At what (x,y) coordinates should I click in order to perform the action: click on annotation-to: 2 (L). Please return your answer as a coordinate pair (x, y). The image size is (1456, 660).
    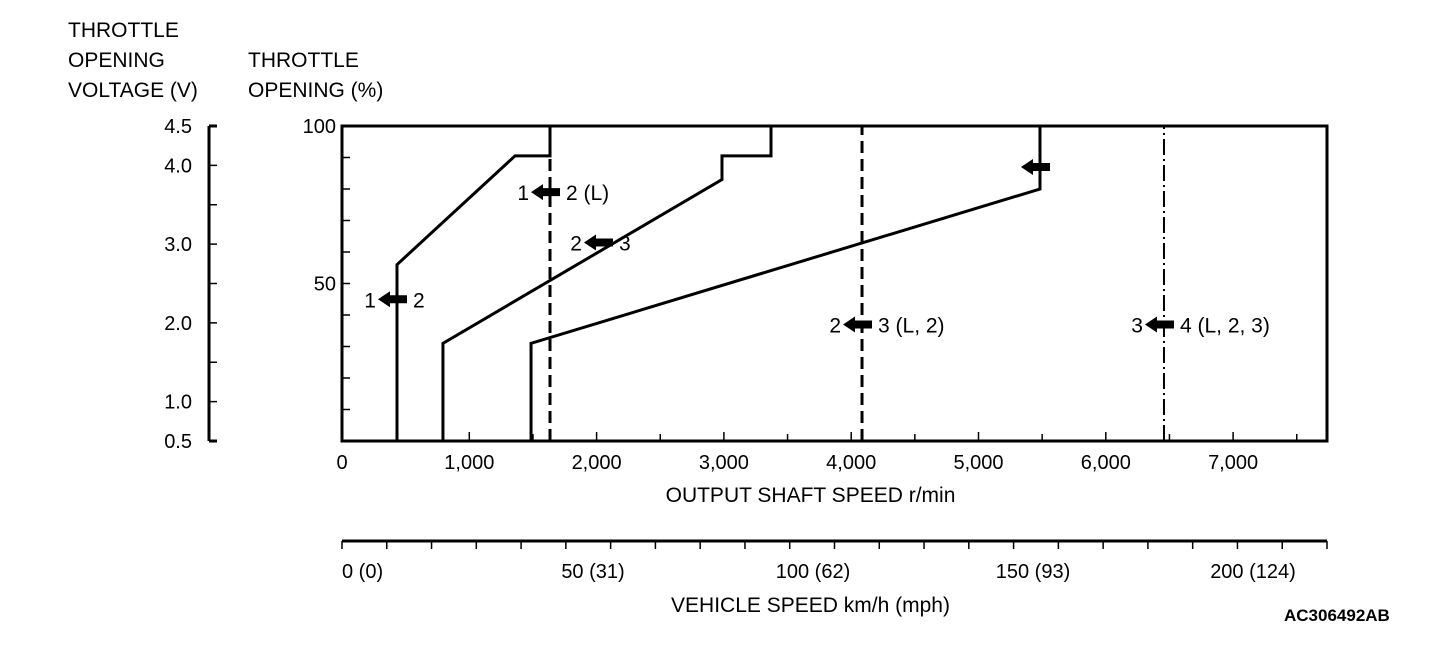
    Looking at the image, I should click on (587, 193).